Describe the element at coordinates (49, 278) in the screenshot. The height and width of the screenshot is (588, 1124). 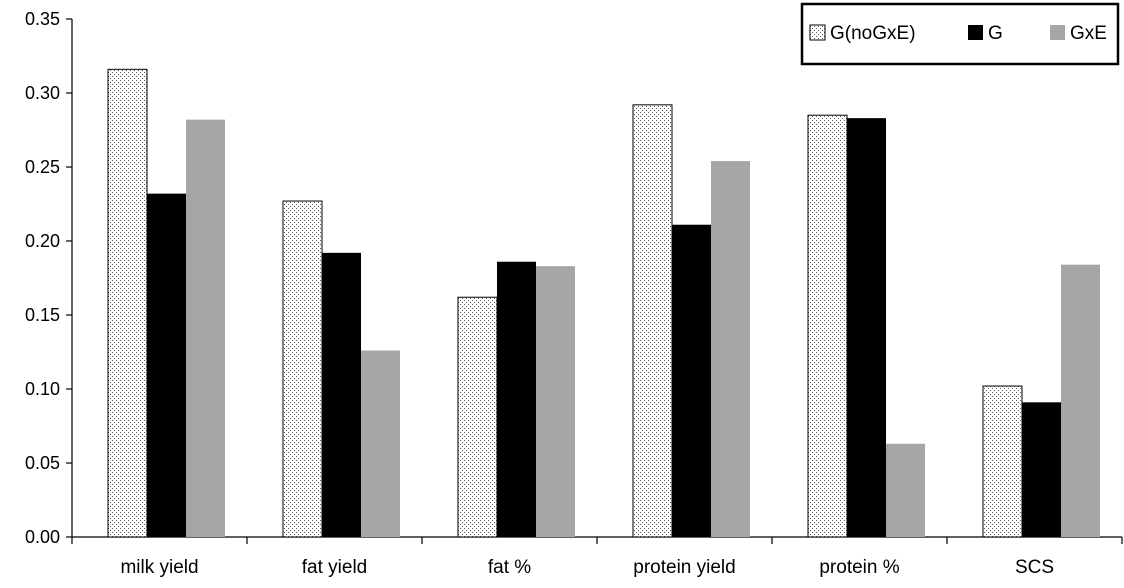
I see `y-axis: 0.00 0.05 0.10 0.15 0.20 0.25 0.30 0.35` at that location.